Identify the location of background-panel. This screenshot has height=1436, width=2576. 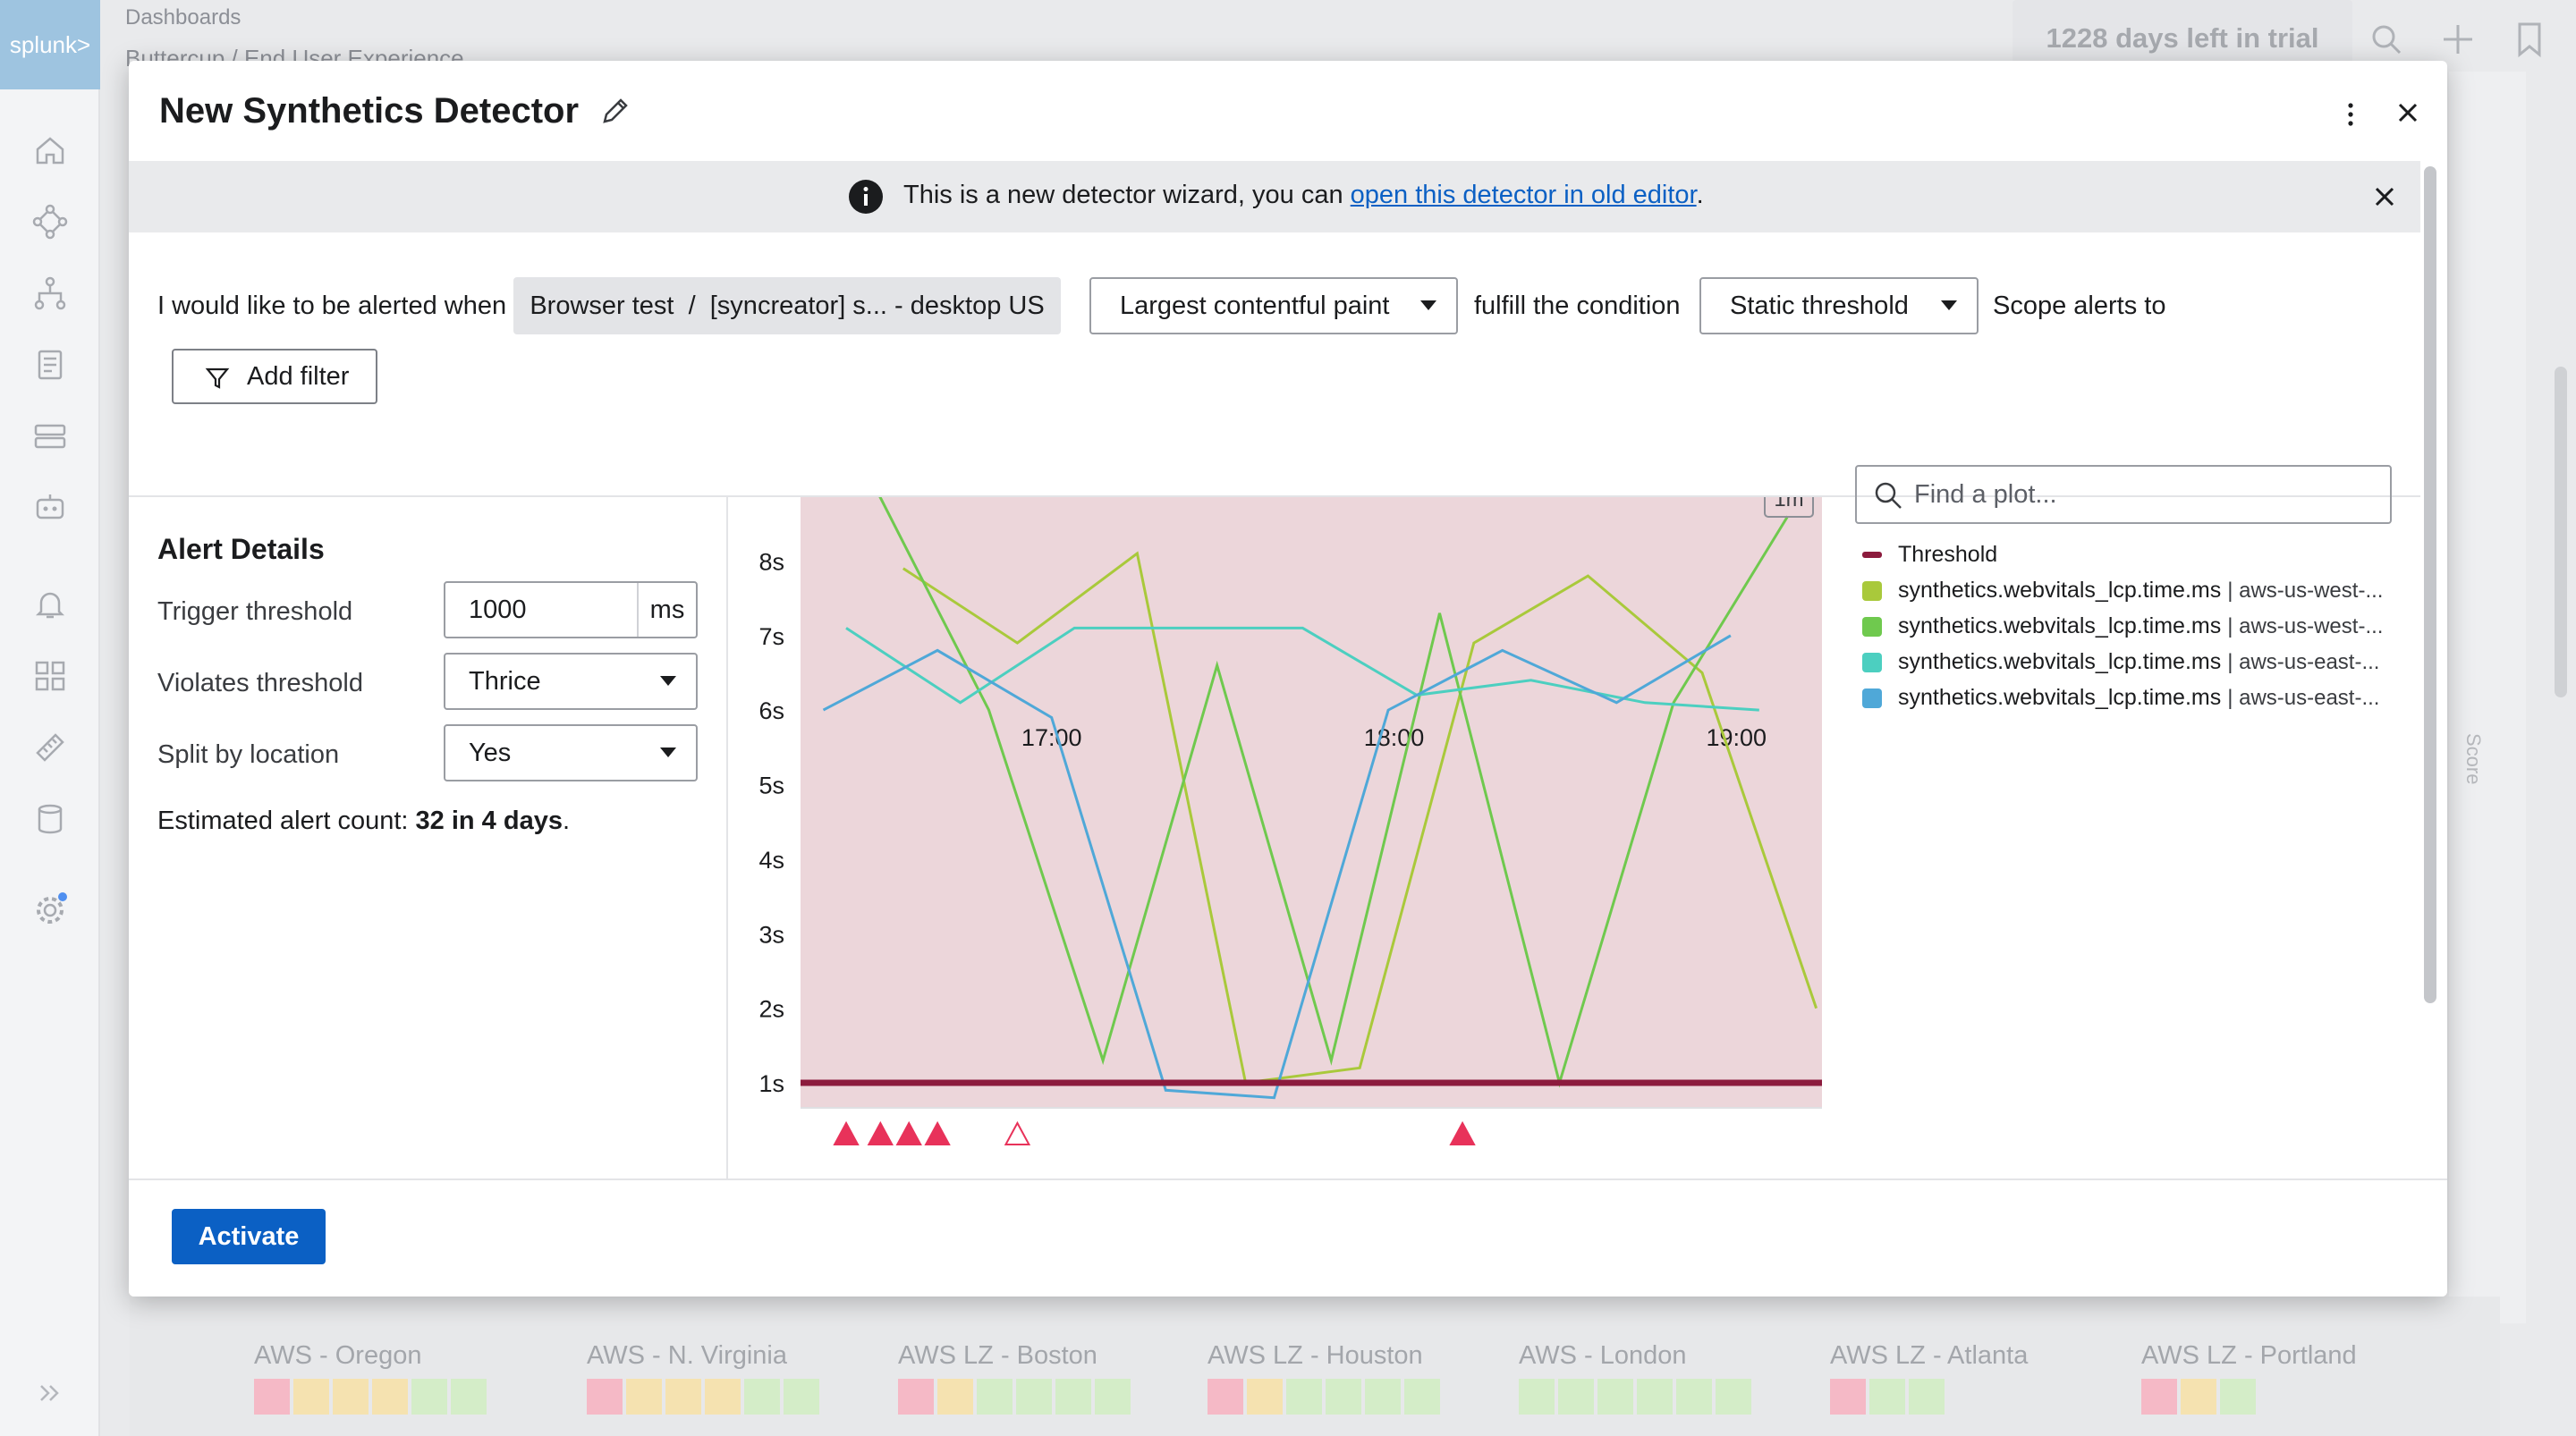
(2487, 697).